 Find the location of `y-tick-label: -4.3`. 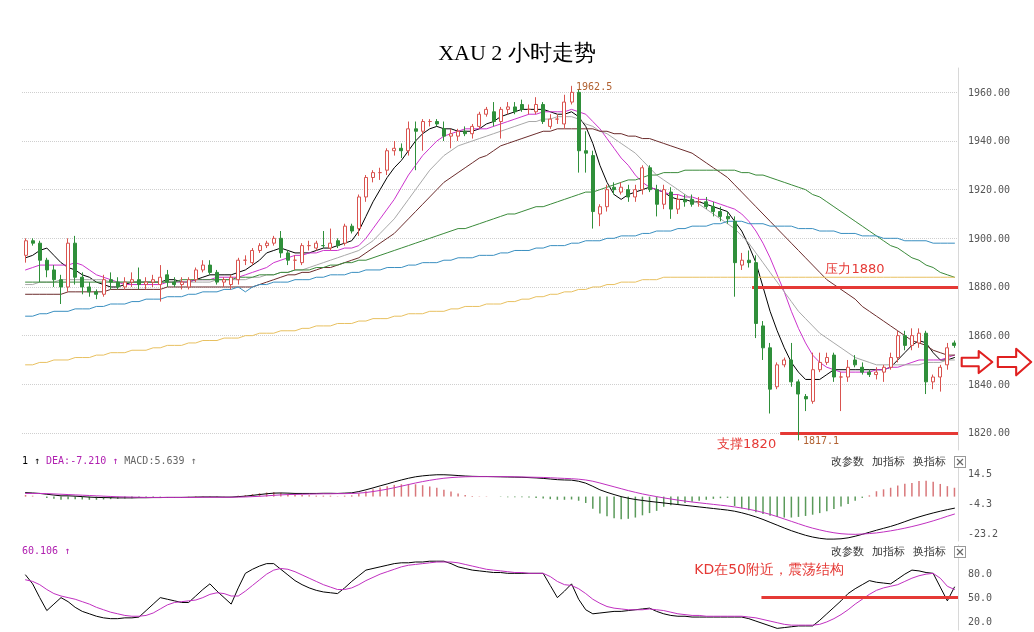

y-tick-label: -4.3 is located at coordinates (980, 503).